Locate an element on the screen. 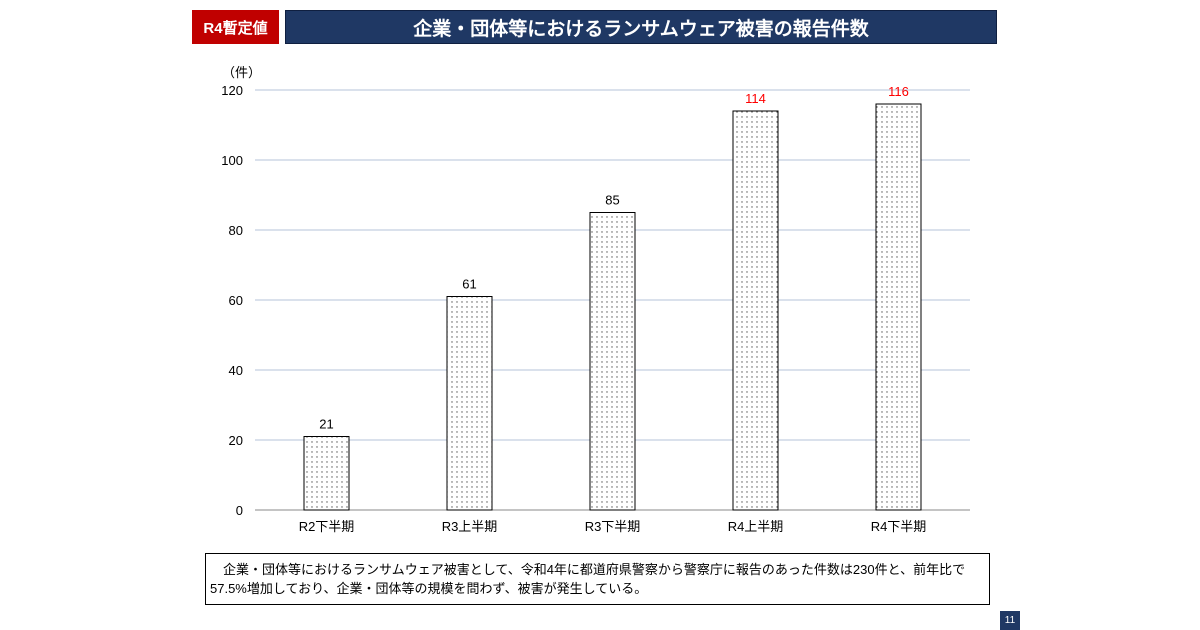  y-tick-label: 60 is located at coordinates (236, 300).